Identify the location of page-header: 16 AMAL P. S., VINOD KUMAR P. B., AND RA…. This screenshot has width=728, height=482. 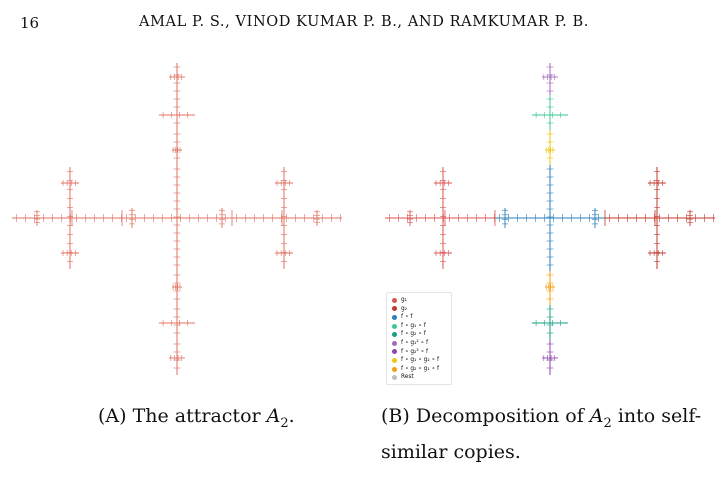
(364, 20).